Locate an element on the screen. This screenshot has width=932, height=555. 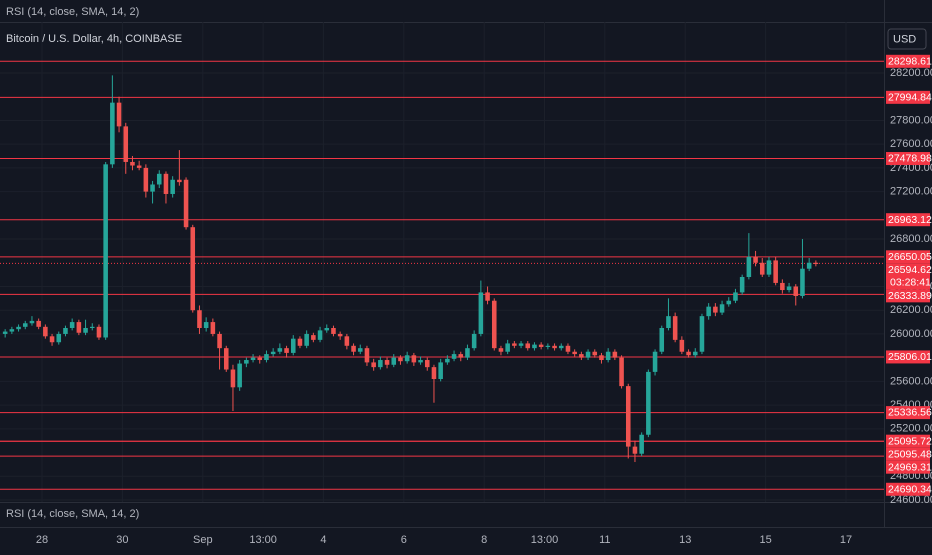
price-label: 26963.12 is located at coordinates (910, 220).